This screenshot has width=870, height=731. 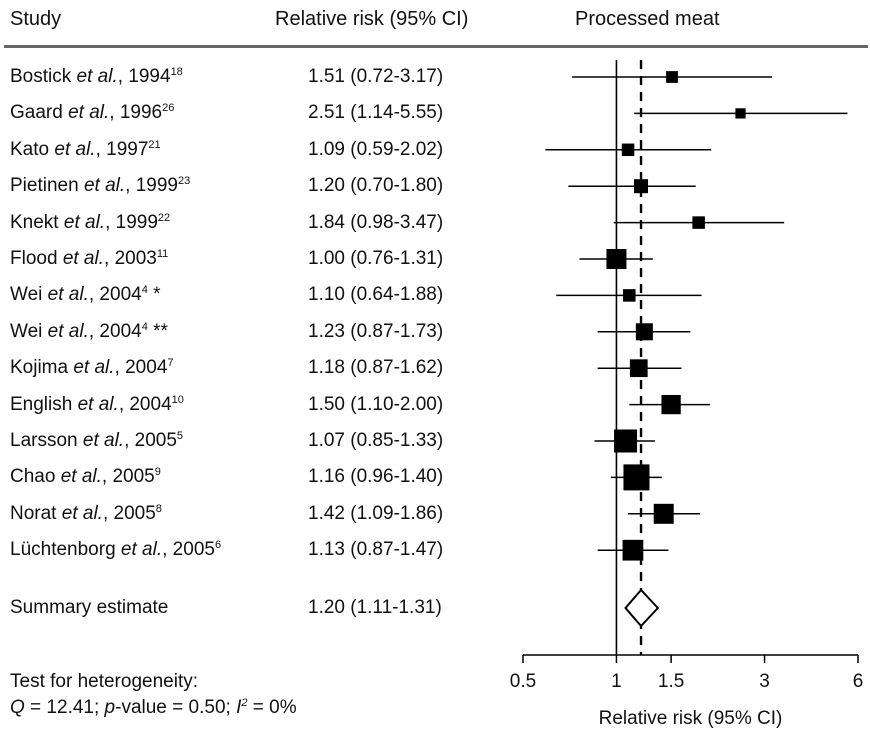 I want to click on study-label: Knekt et al., 199922, so click(x=90, y=222).